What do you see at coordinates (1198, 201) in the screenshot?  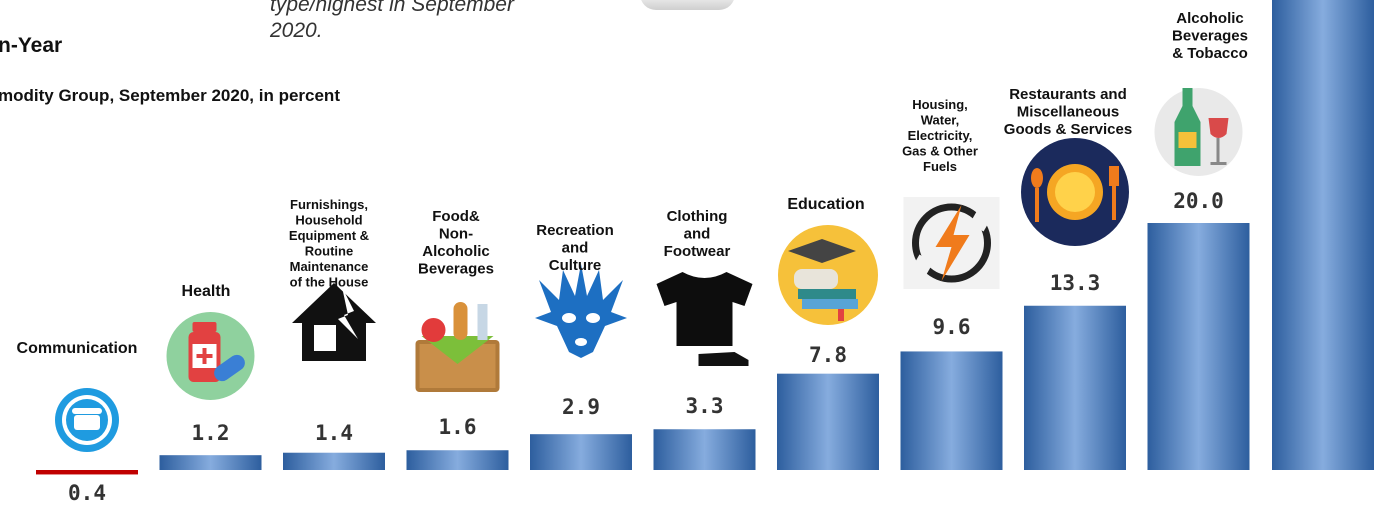 I see `value-label-10: 20.0` at bounding box center [1198, 201].